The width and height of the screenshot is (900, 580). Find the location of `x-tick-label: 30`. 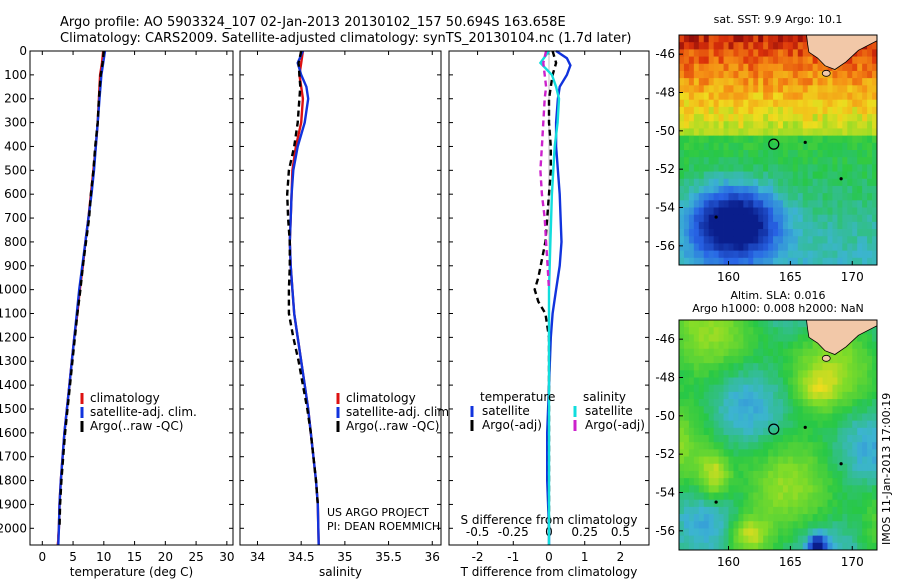

x-tick-label: 30 is located at coordinates (226, 557).